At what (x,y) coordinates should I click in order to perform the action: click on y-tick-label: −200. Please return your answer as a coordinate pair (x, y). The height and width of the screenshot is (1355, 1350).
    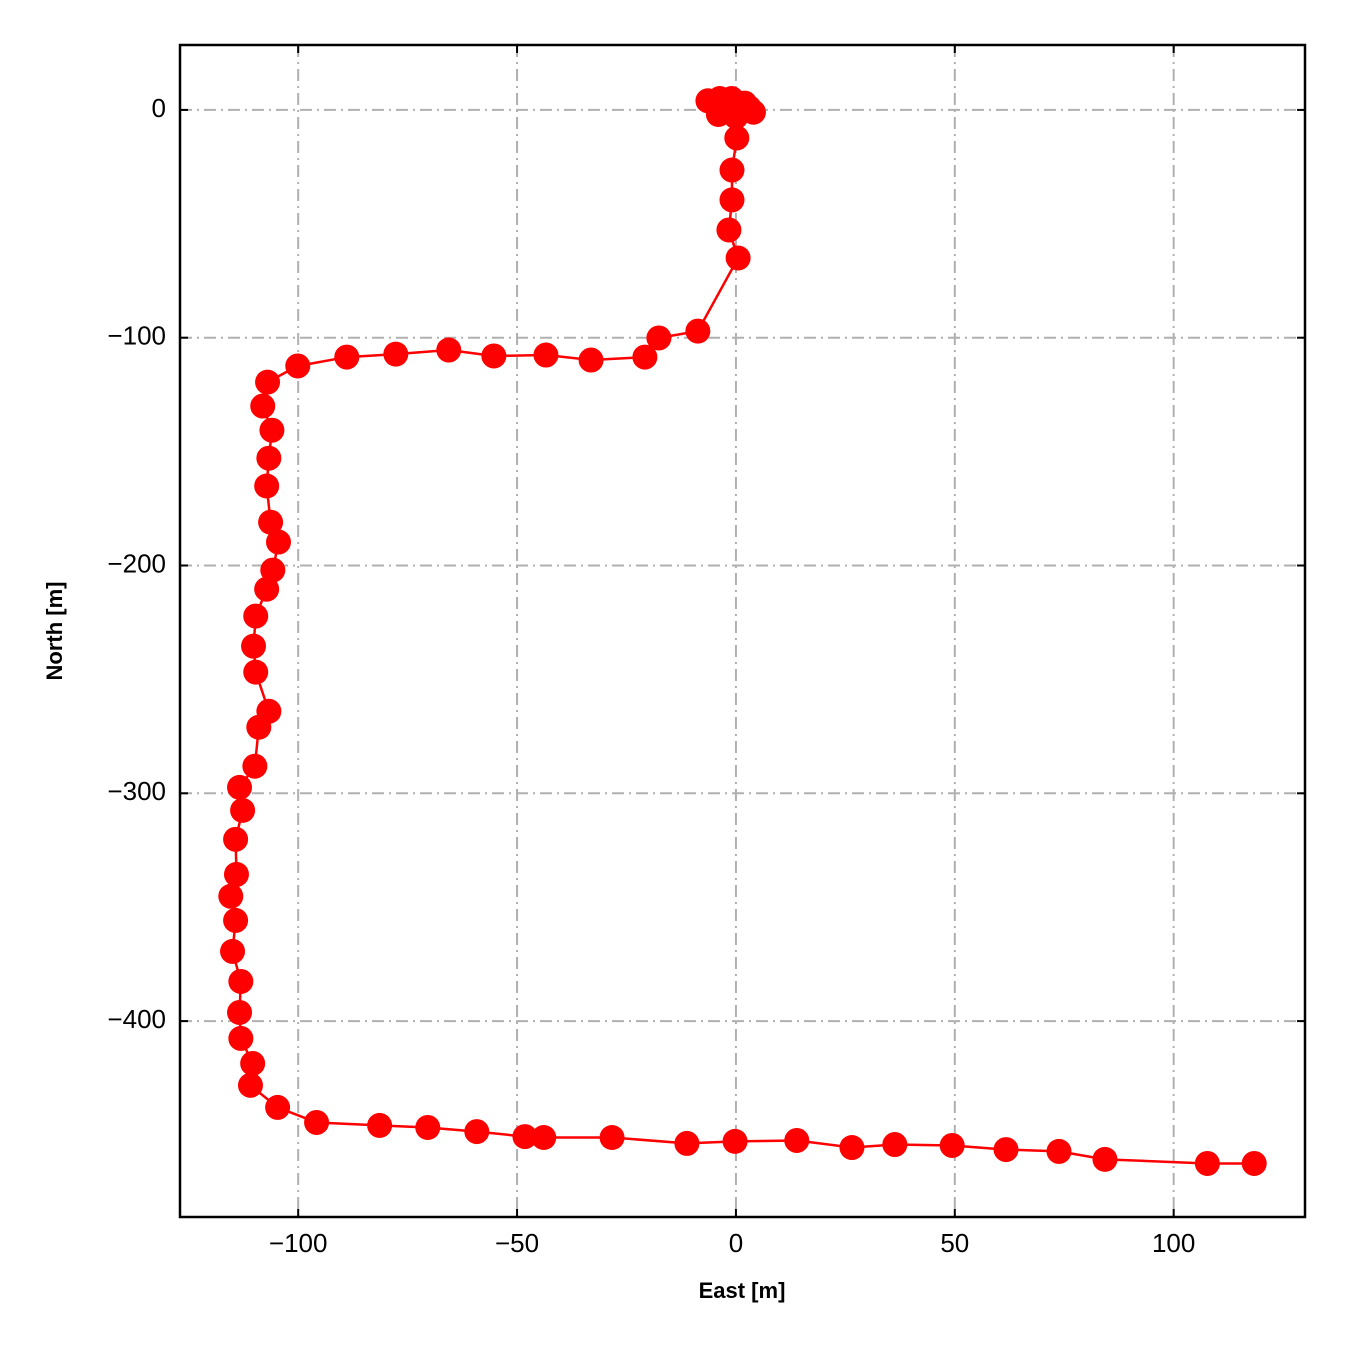
    Looking at the image, I should click on (136, 563).